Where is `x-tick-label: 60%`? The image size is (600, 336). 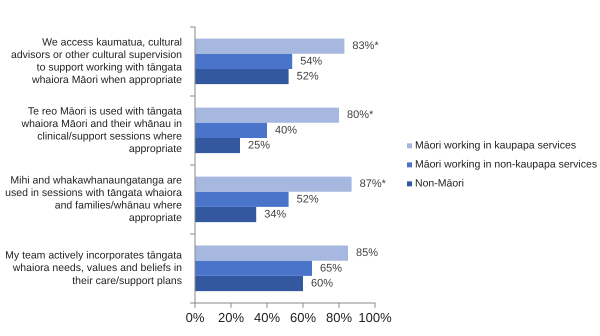 x-tick-label: 60% is located at coordinates (303, 318).